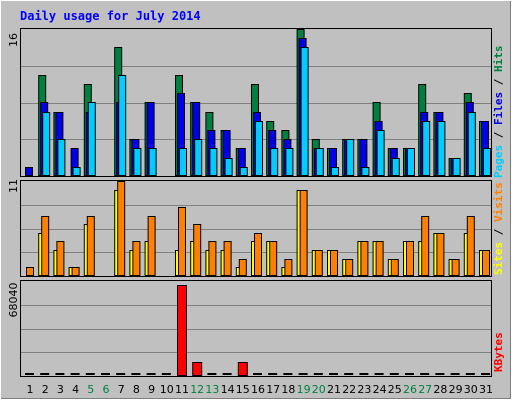 The height and width of the screenshot is (400, 512). What do you see at coordinates (486, 389) in the screenshot?
I see `x-tick-label: 31` at bounding box center [486, 389].